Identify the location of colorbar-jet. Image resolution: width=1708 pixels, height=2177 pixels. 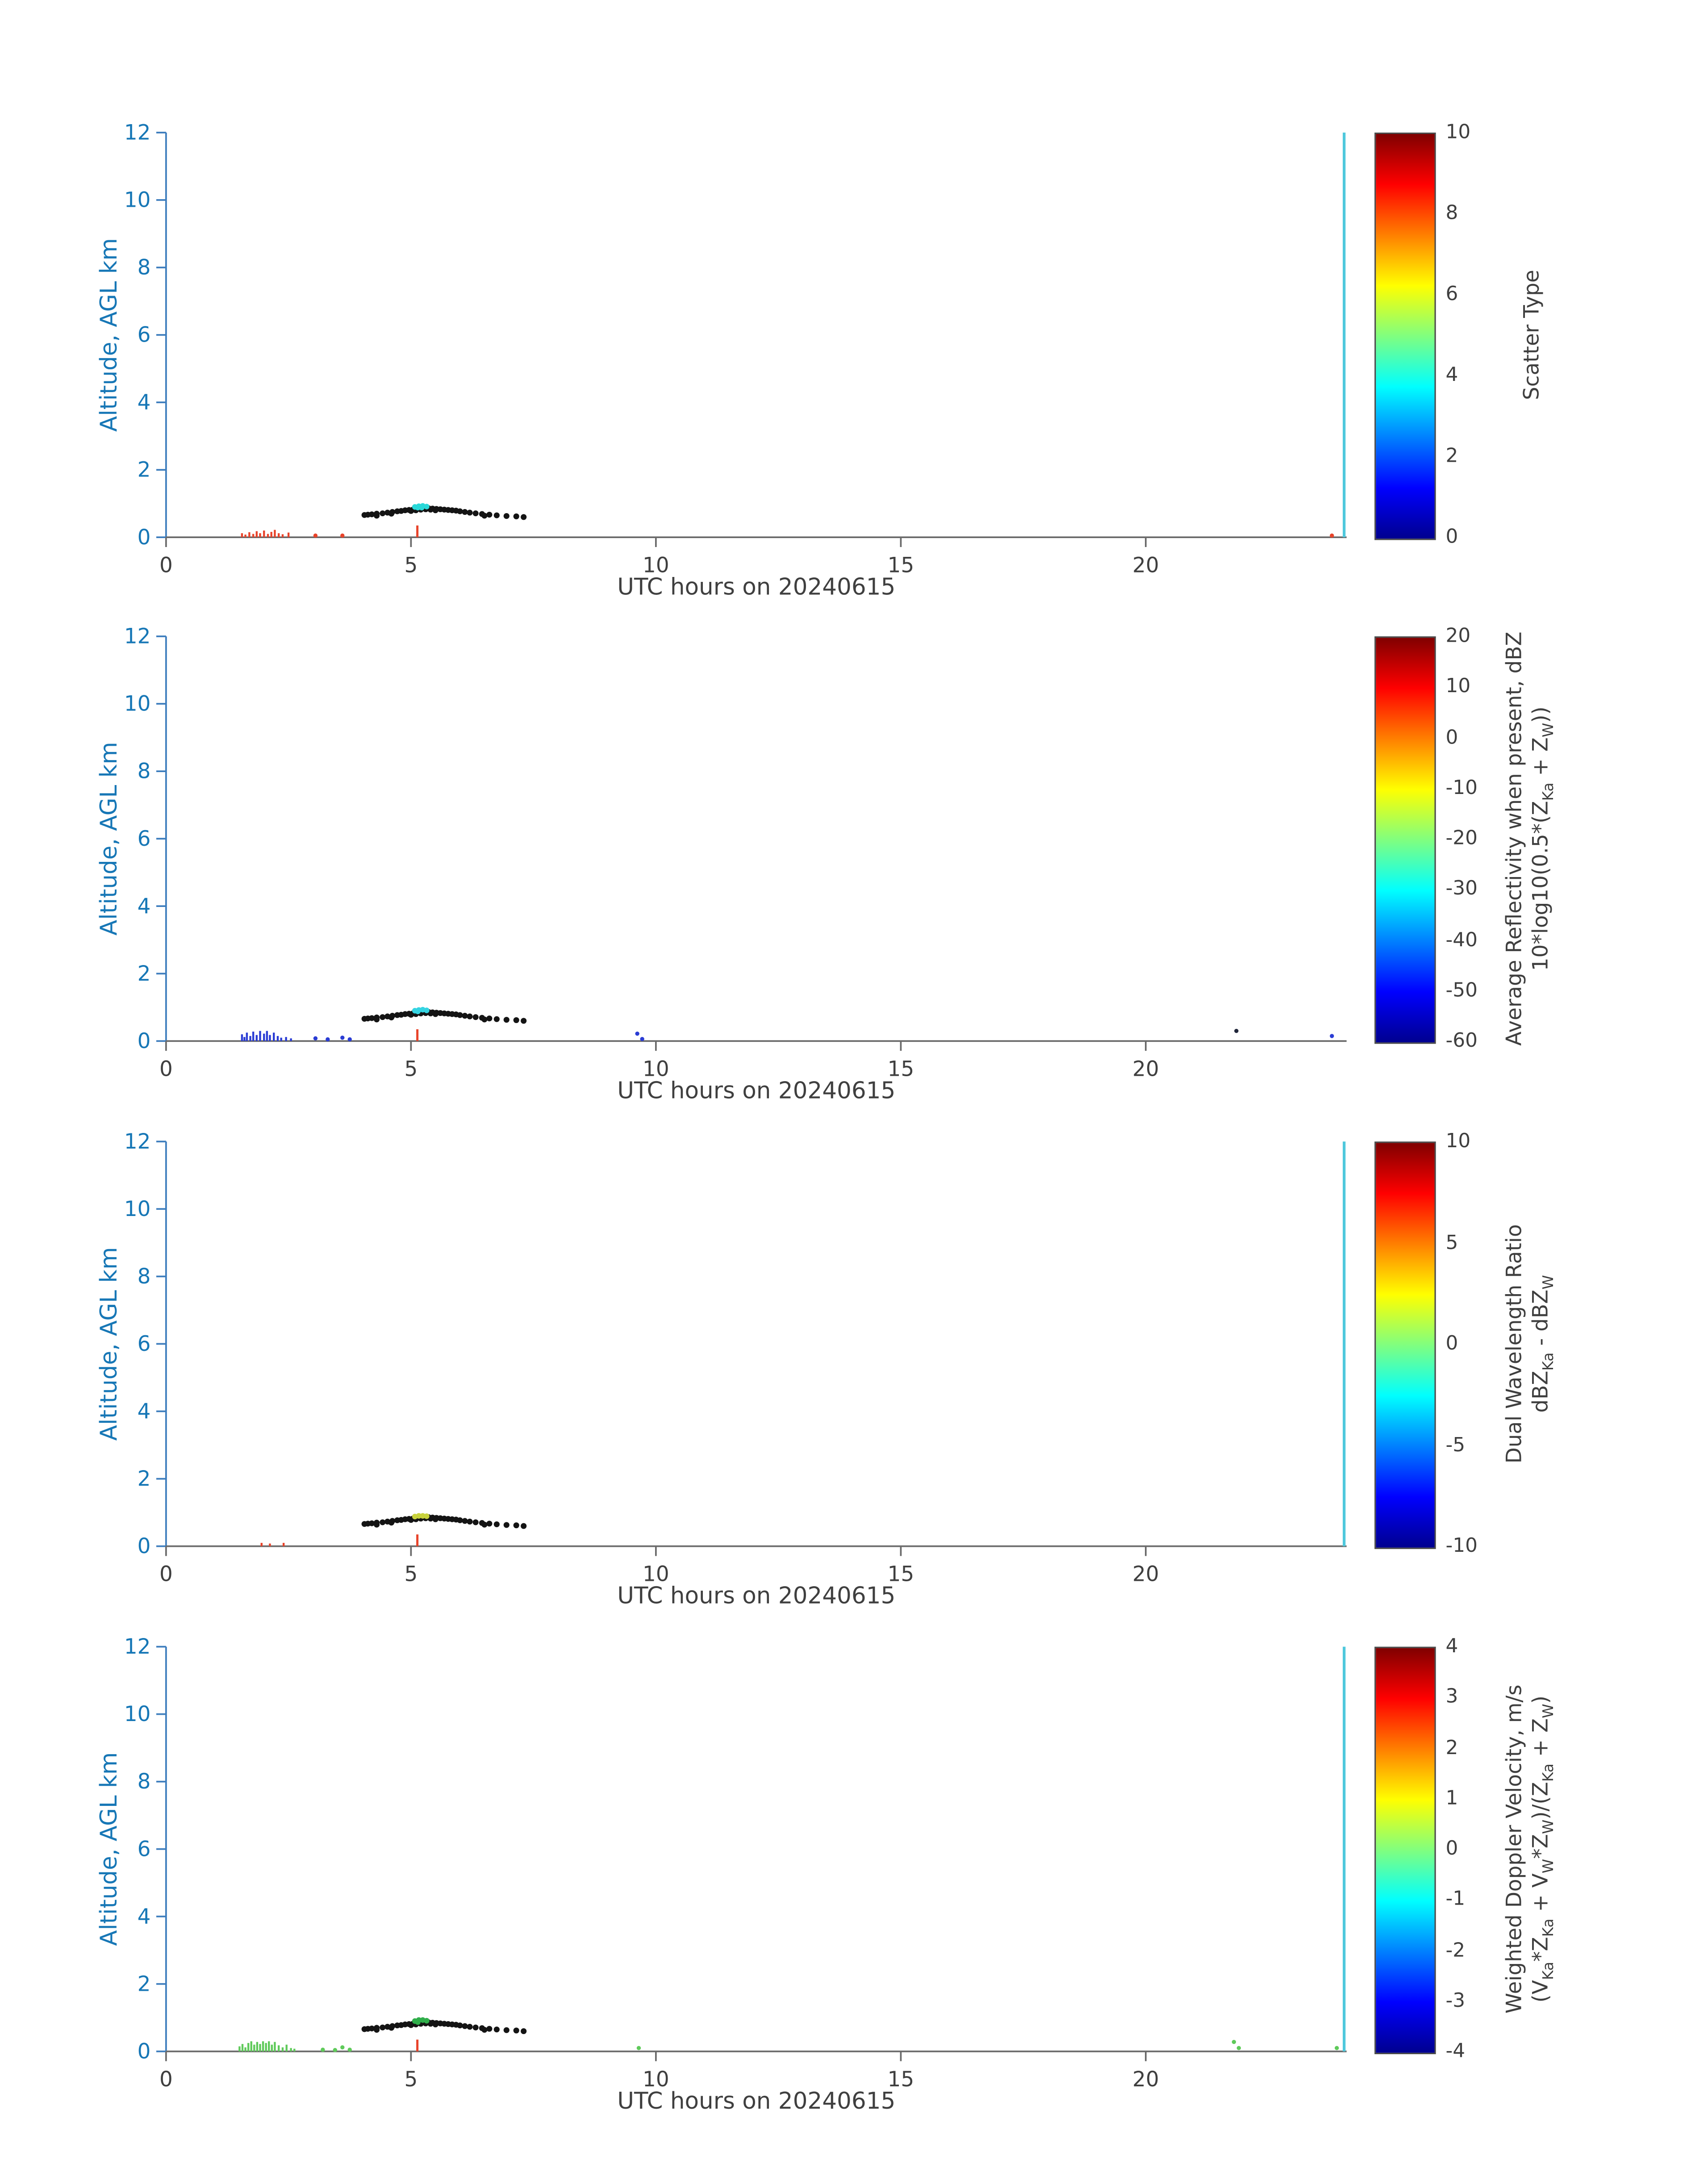
(1405, 840).